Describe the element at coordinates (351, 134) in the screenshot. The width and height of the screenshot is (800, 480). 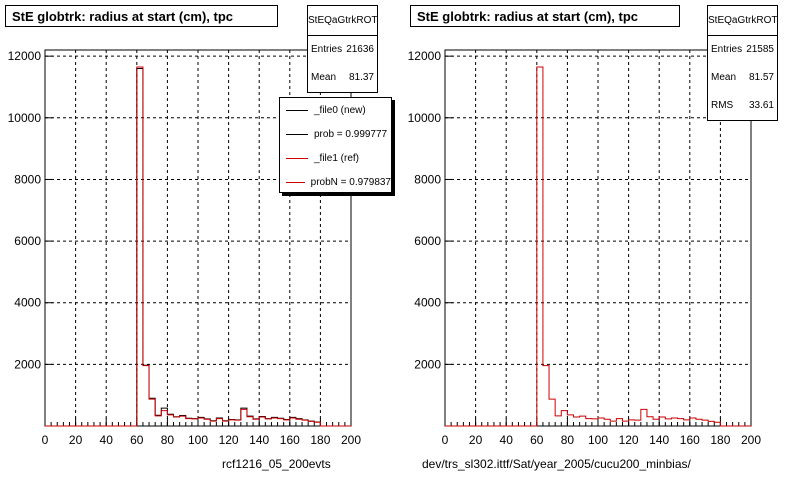
I see `legend-label: prob = 0.999777` at that location.